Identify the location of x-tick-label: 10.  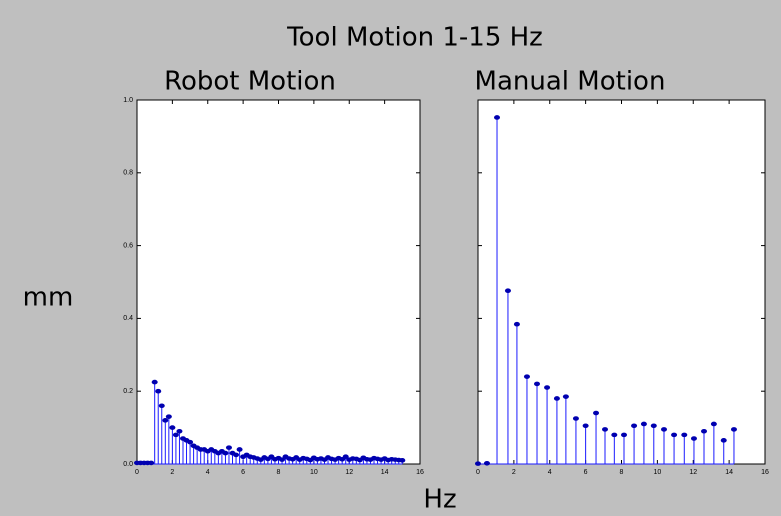
(657, 472).